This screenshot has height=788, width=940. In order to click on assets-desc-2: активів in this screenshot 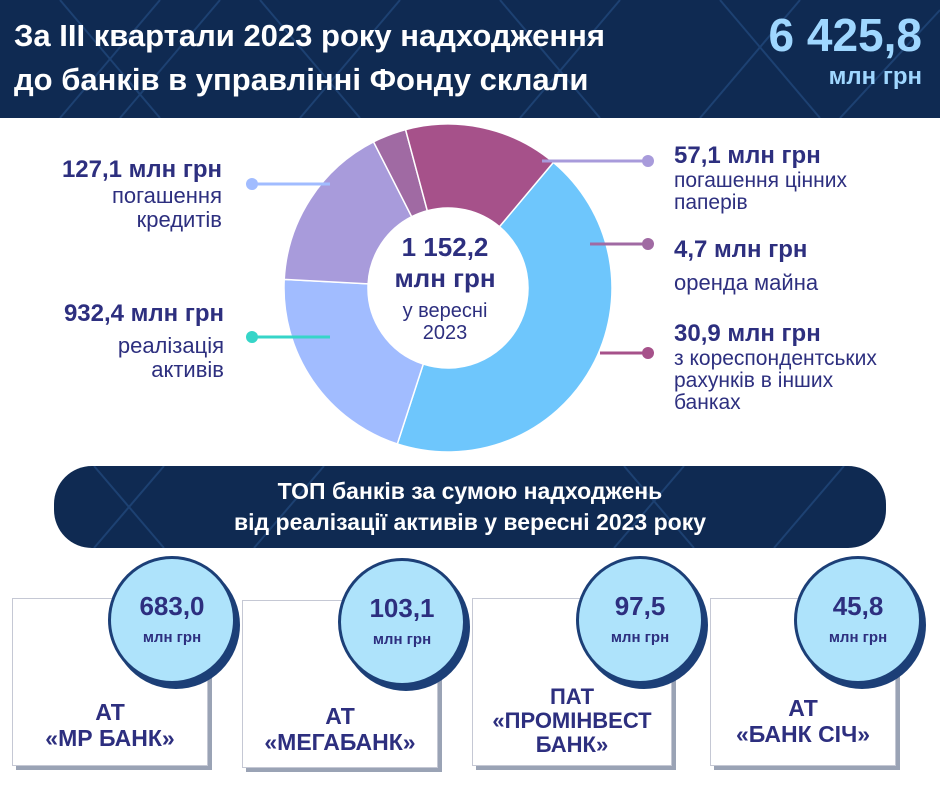, I will do `click(187, 369)`.